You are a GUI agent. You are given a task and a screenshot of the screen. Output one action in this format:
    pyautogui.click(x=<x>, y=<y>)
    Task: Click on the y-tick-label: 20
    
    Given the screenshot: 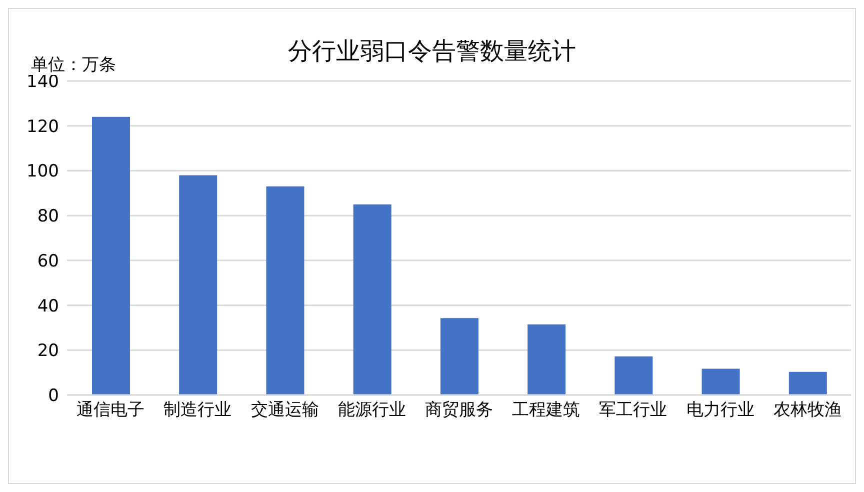 What is the action you would take?
    pyautogui.click(x=48, y=351)
    